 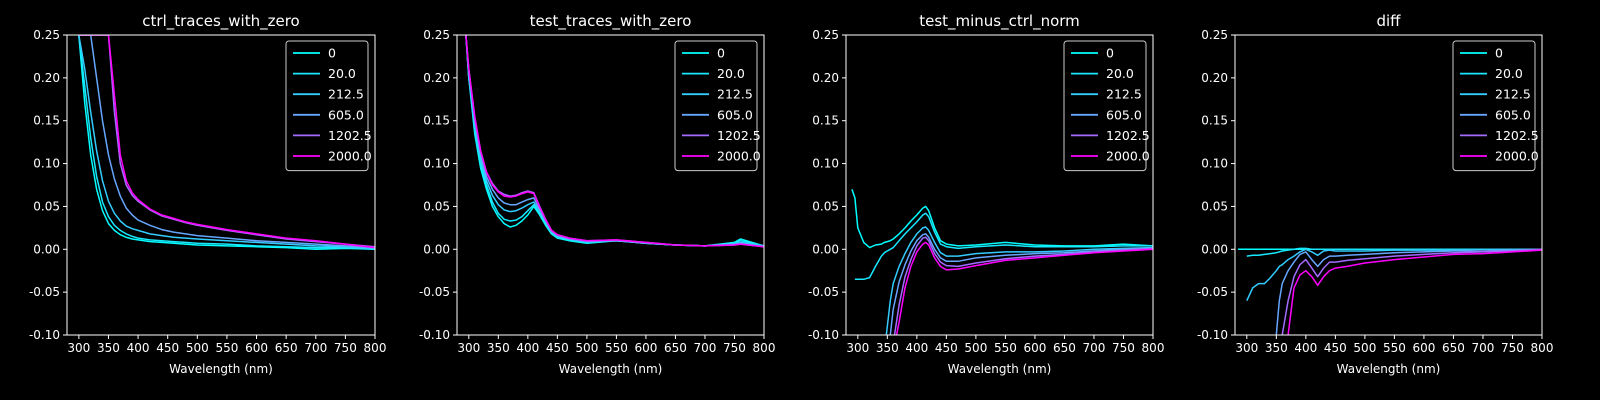 I want to click on chart-title: ctrl_traces_with_zero, so click(x=220, y=21).